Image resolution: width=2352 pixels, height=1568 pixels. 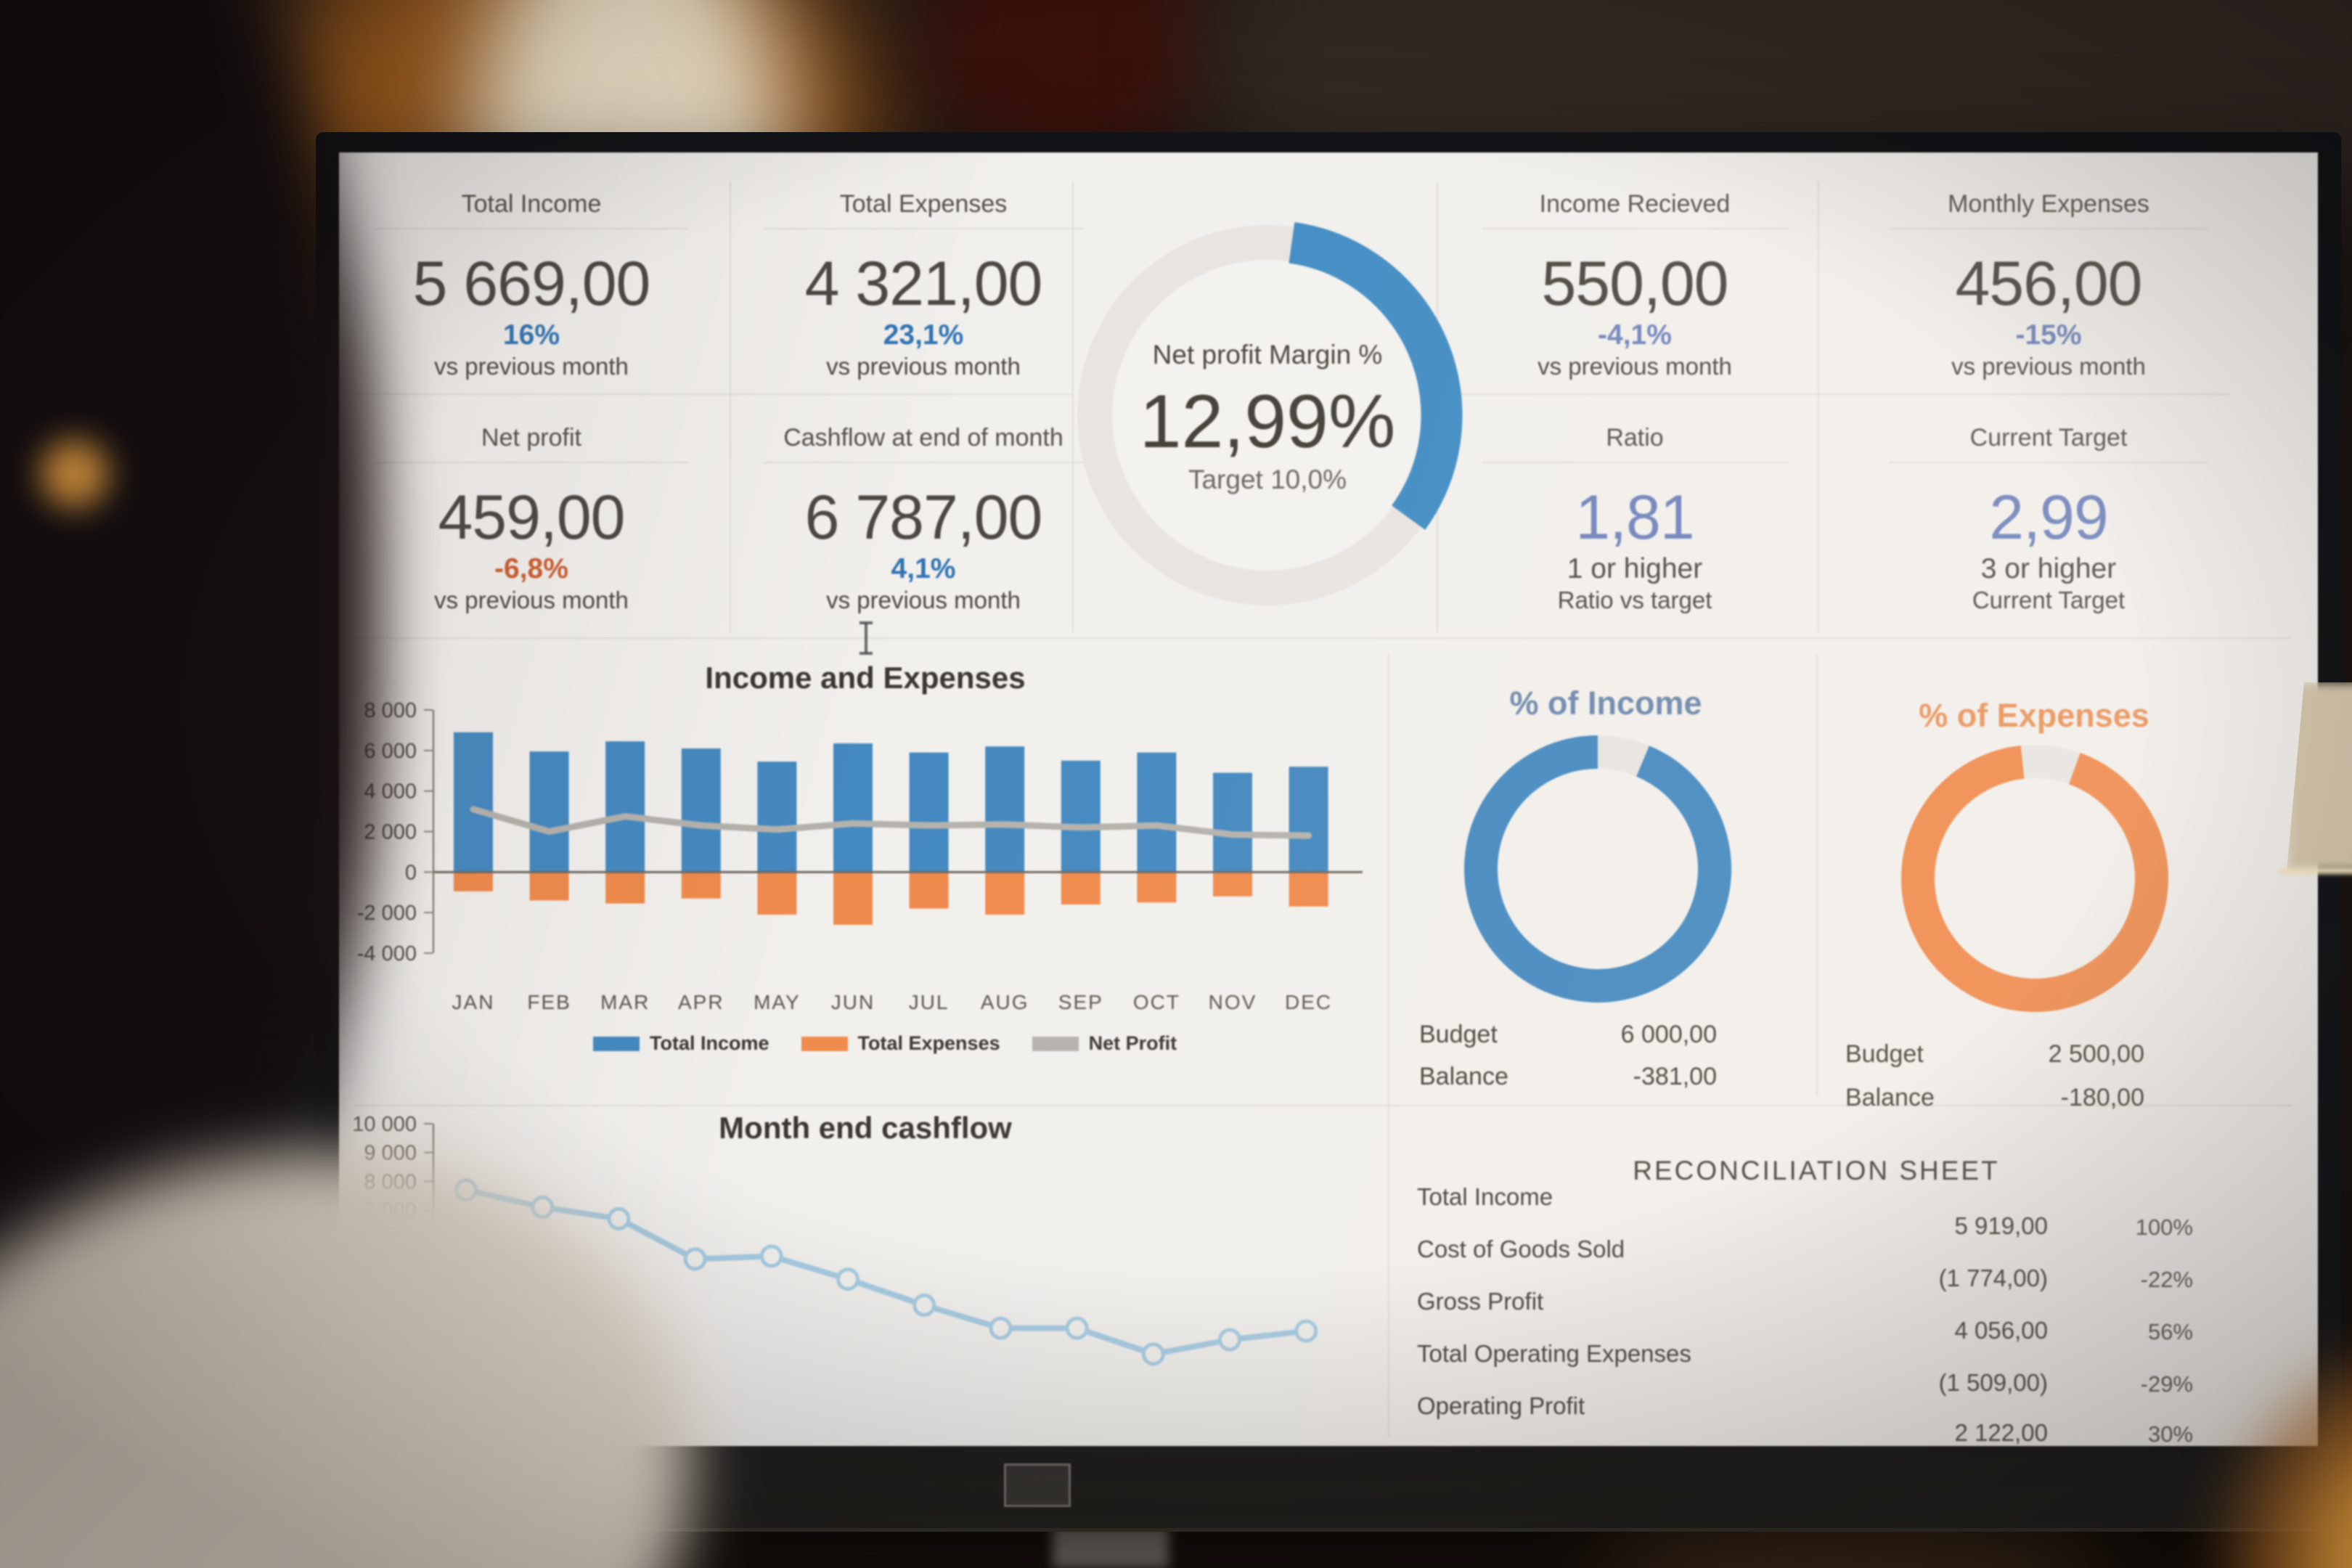 What do you see at coordinates (391, 792) in the screenshot?
I see `svg-text: 4 000` at bounding box center [391, 792].